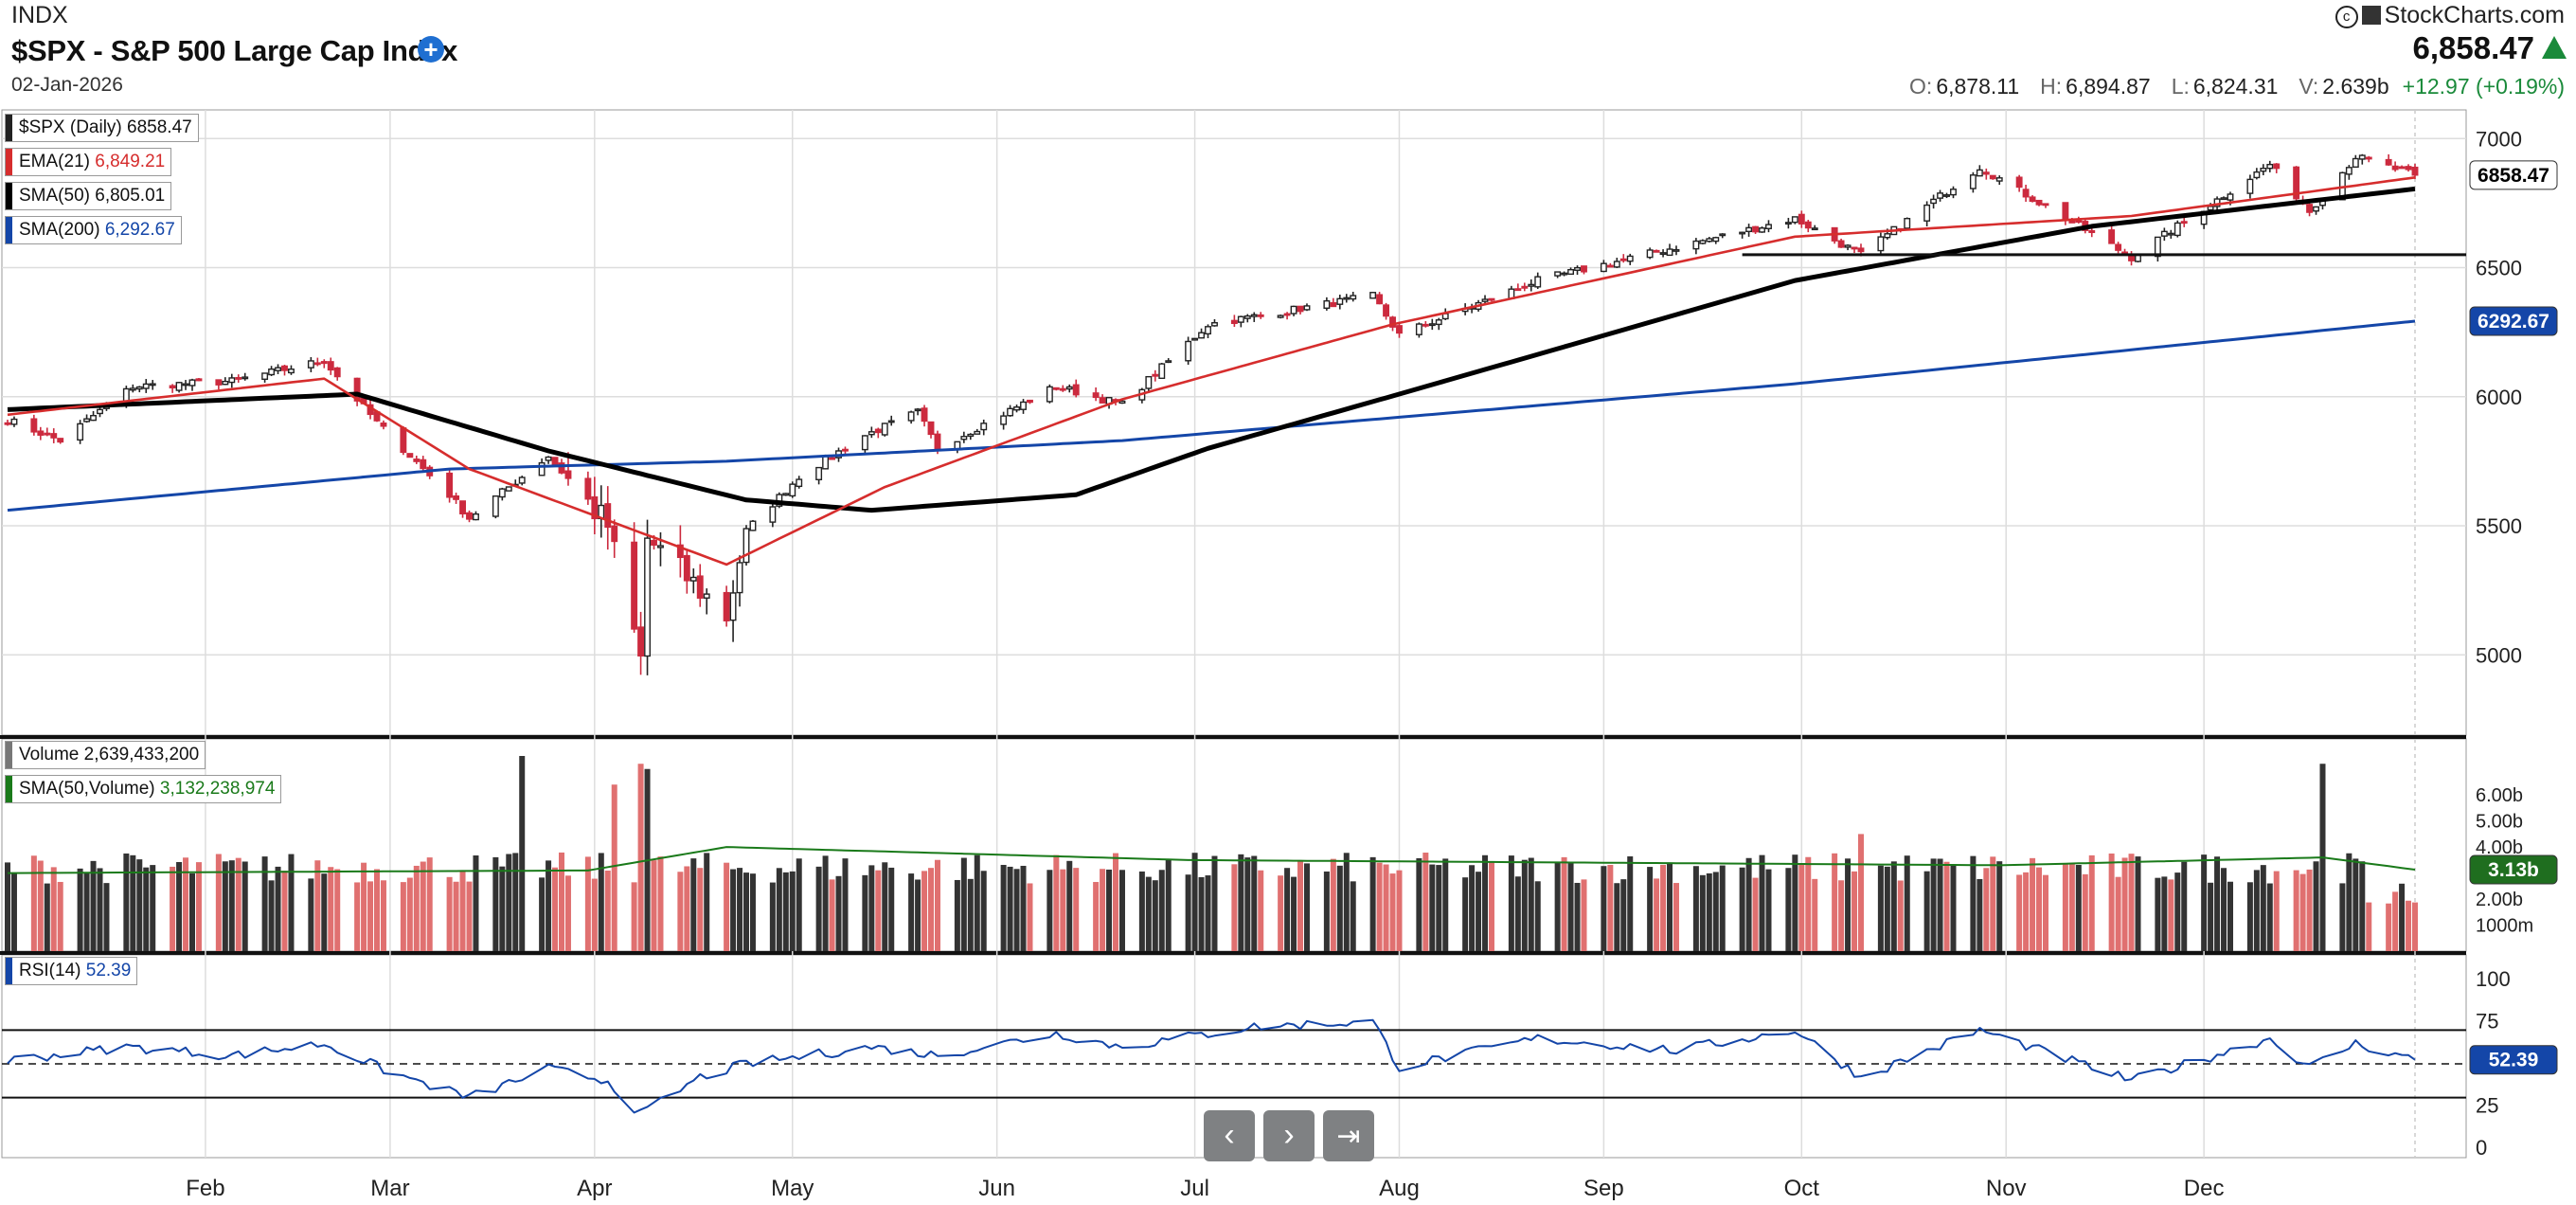 Image resolution: width=2576 pixels, height=1205 pixels. Describe the element at coordinates (1289, 1135) in the screenshot. I see `scroll-forward-button: ›` at that location.